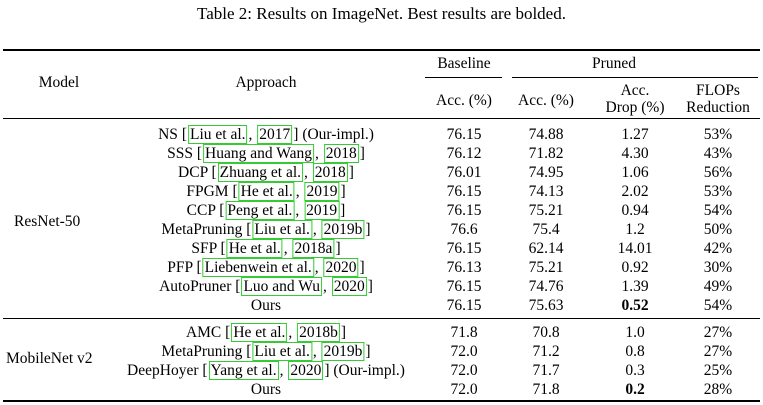 This screenshot has height=405, width=763. I want to click on citation: [Yang et al., 2020], so click(266, 370).